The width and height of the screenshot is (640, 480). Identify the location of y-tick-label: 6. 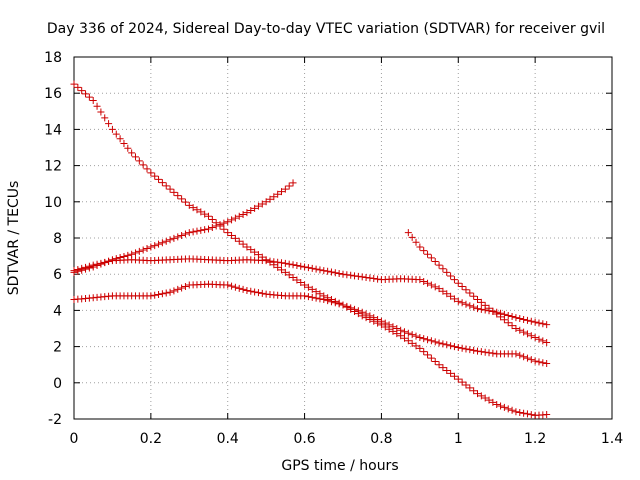
(57, 275).